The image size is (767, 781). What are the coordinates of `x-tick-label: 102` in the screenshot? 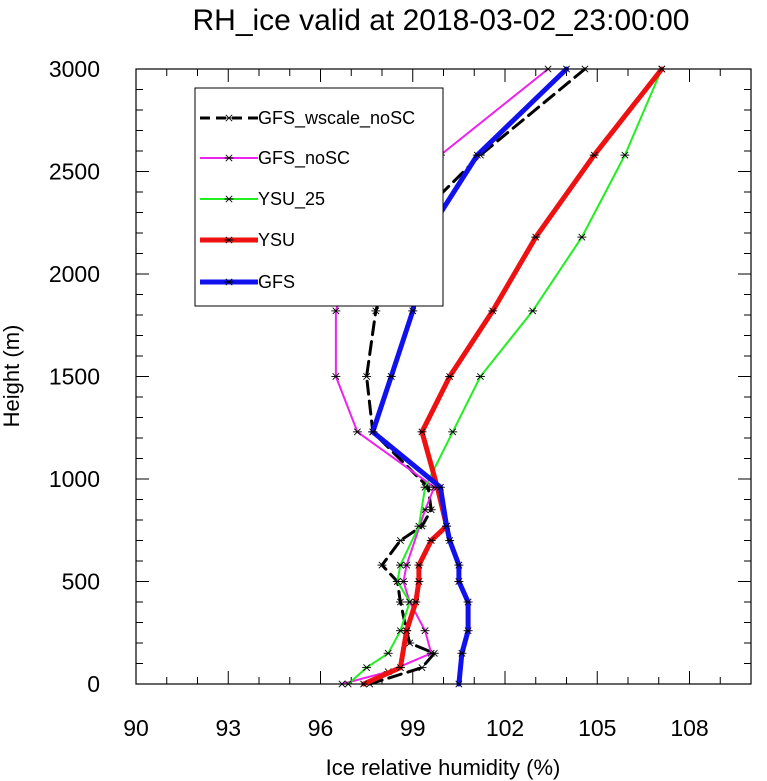 It's located at (505, 728).